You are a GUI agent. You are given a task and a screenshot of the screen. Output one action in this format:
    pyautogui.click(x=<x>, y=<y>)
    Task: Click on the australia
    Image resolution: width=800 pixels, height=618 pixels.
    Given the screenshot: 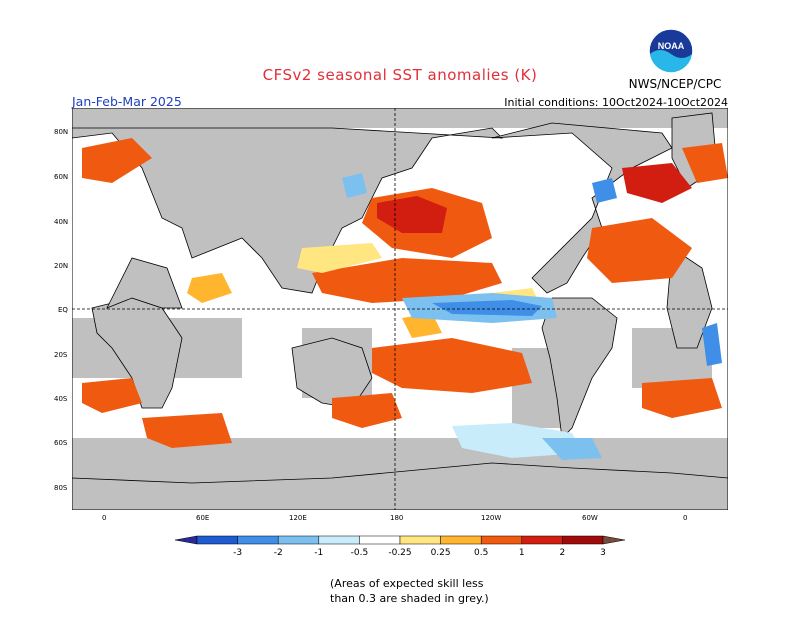 What is the action you would take?
    pyautogui.click(x=332, y=373)
    